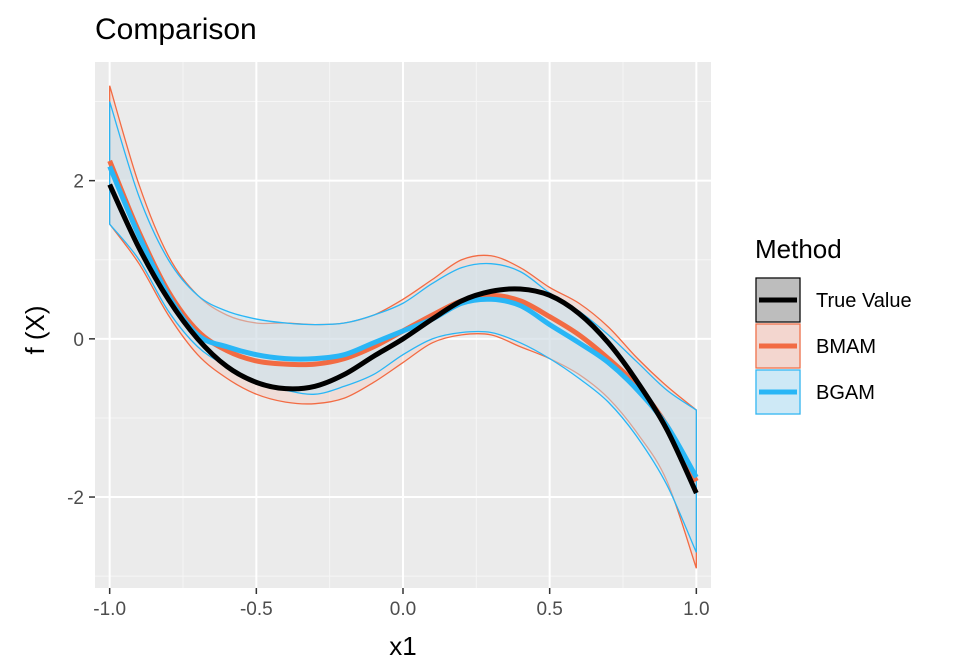 This screenshot has width=960, height=672. I want to click on x-axis: -1.0 -0.5 0.0 0.5 1.0, so click(401, 604).